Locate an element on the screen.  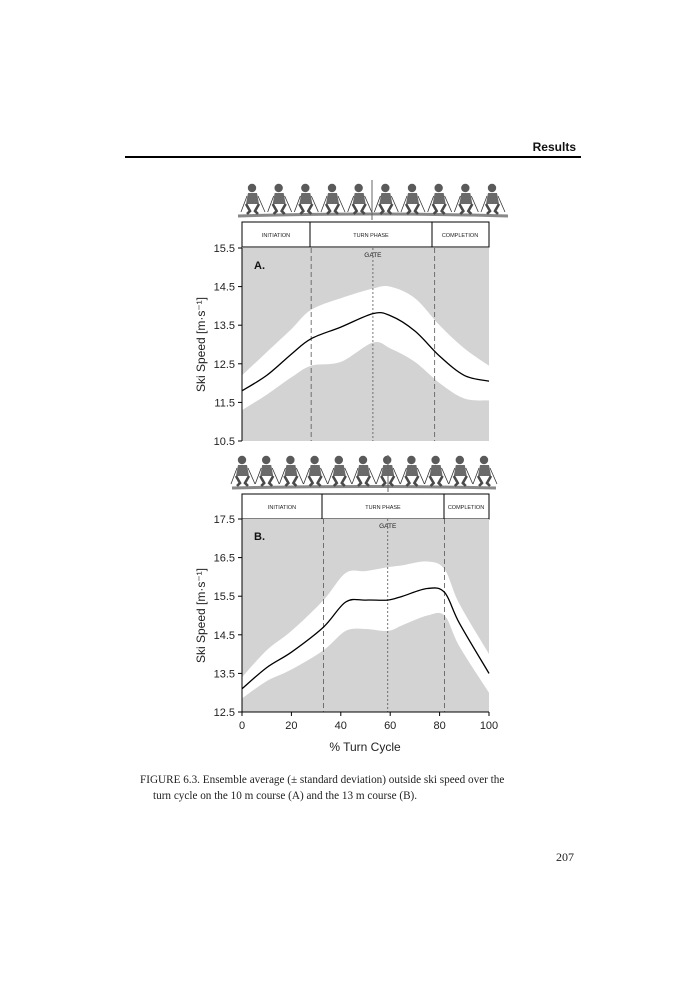
skier-strip-b is located at coordinates (364, 473).